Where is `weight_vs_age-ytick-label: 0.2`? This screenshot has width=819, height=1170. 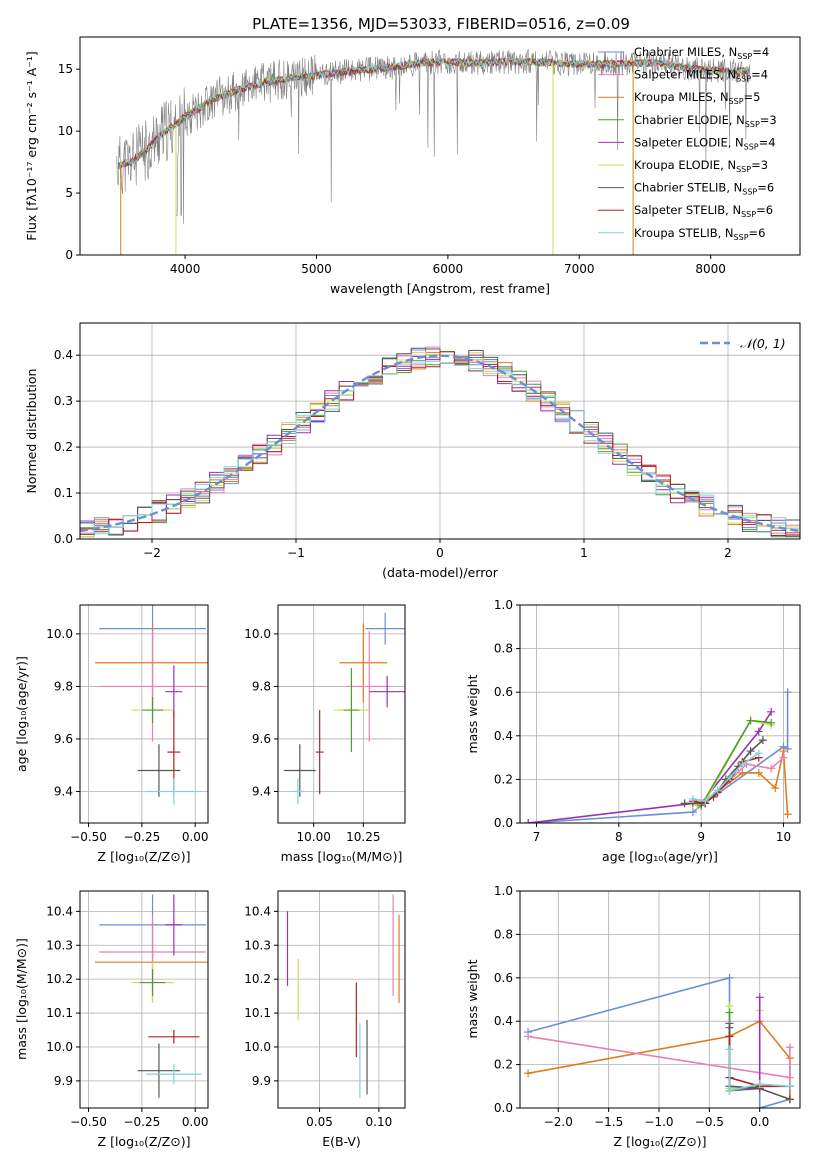
weight_vs_age-ytick-label: 0.2 is located at coordinates (503, 779).